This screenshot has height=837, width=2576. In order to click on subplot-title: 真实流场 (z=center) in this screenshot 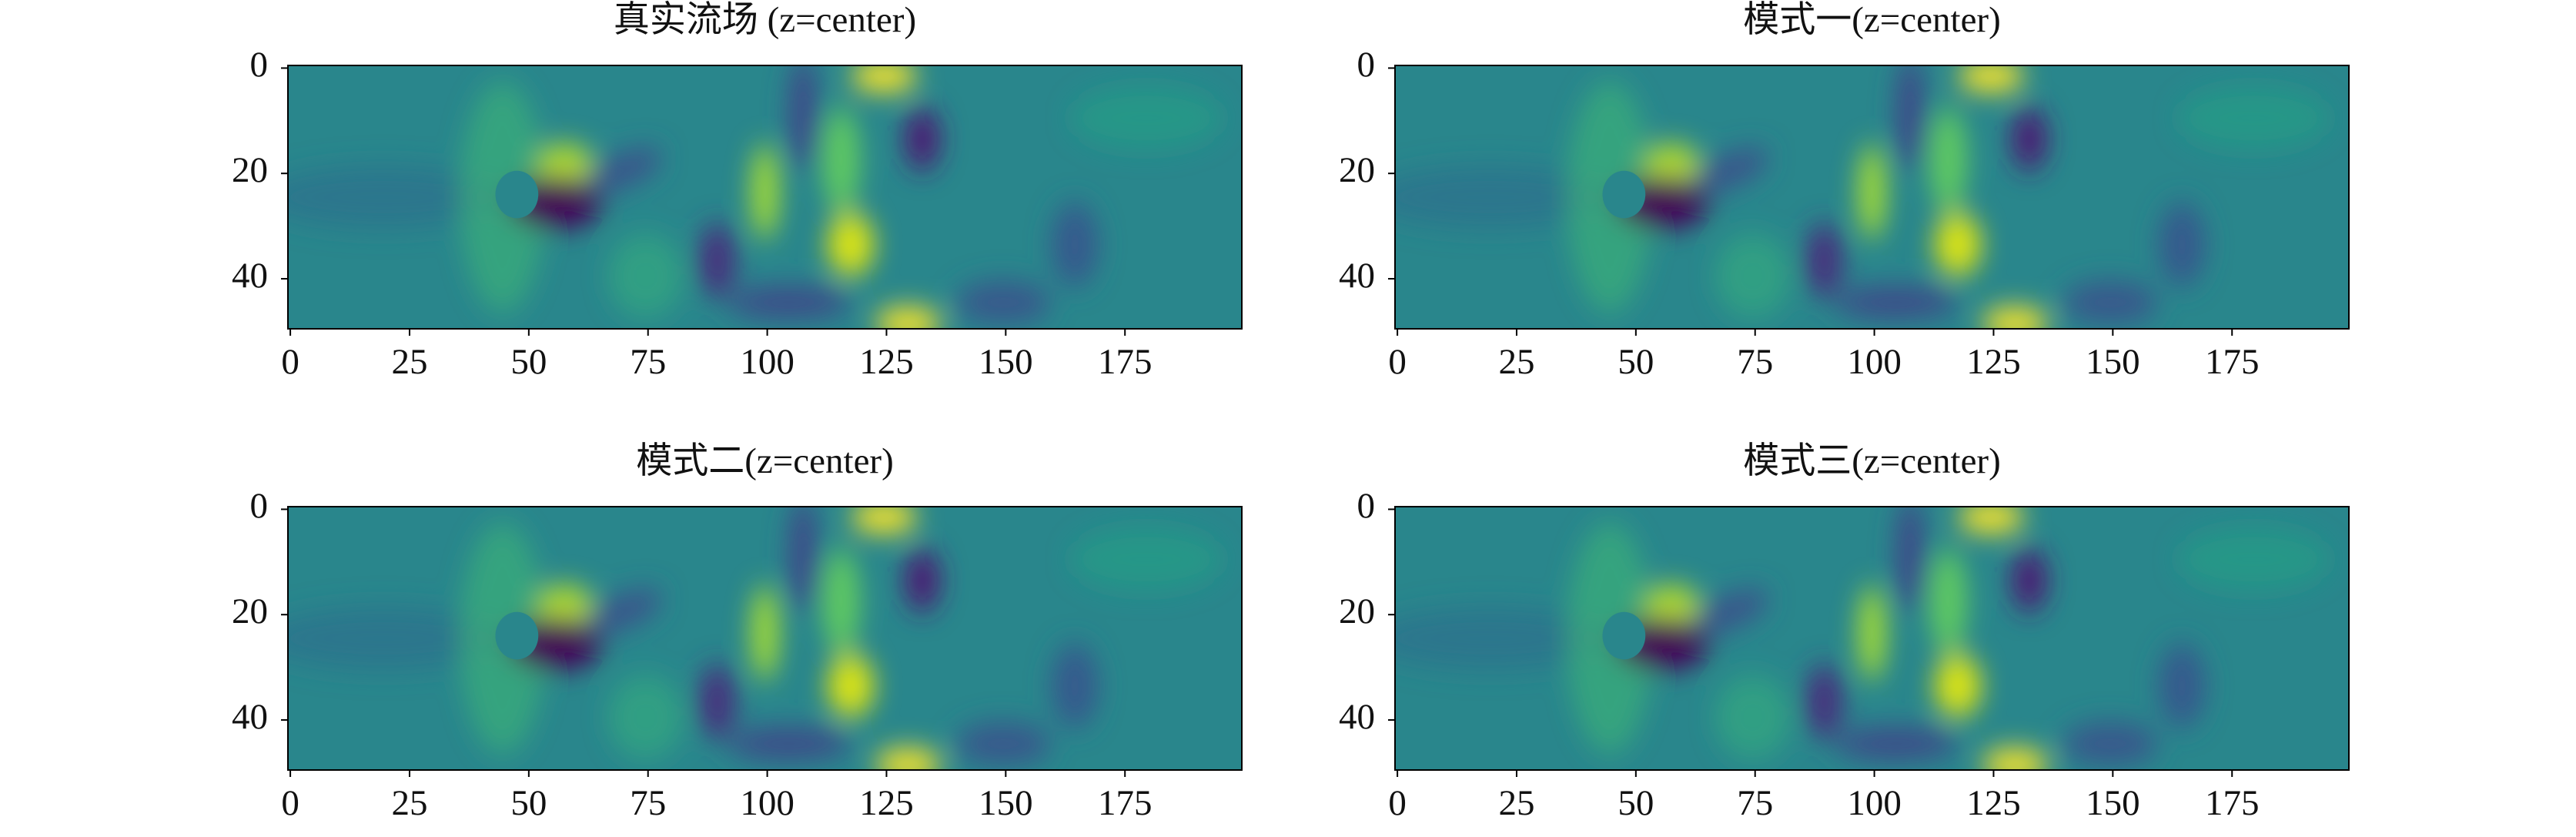, I will do `click(765, 20)`.